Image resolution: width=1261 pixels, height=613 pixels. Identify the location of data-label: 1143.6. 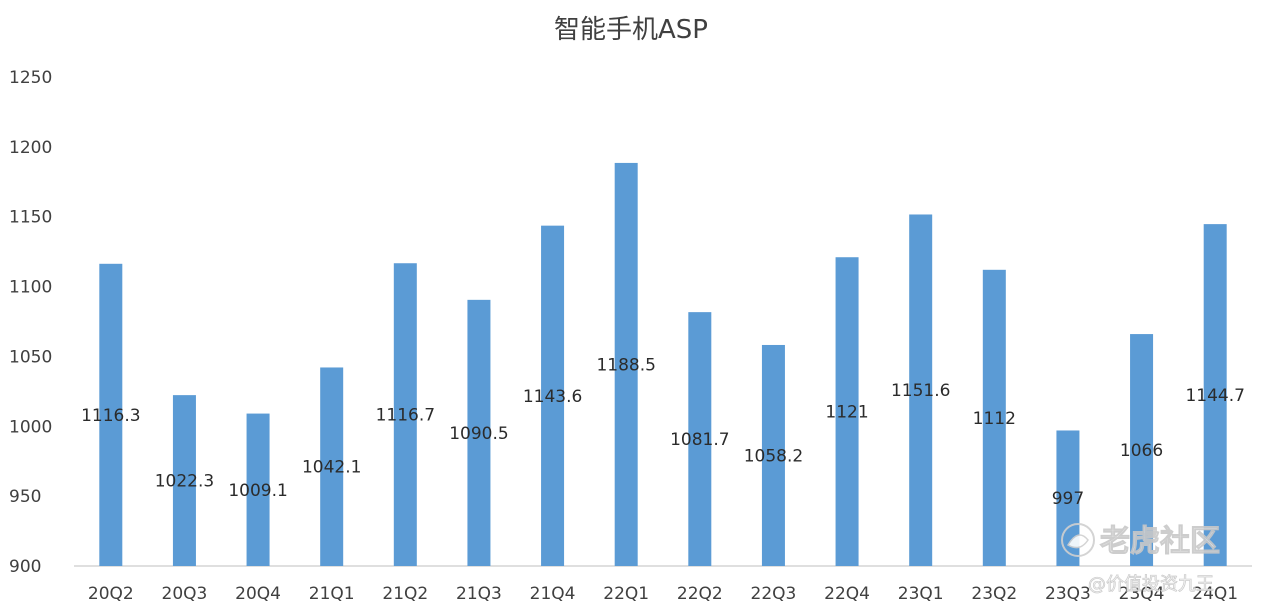
(552, 397).